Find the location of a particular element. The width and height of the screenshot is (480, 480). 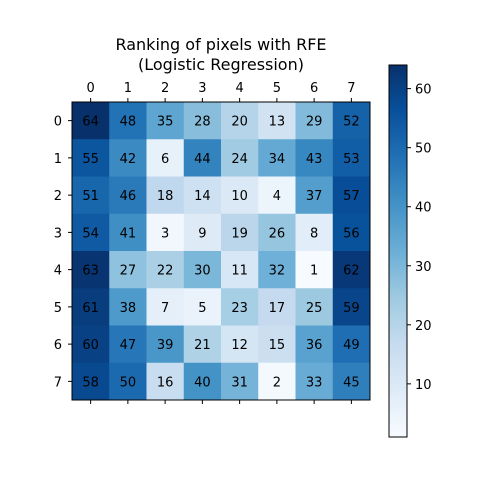

cell-value-label: 62 is located at coordinates (351, 271).